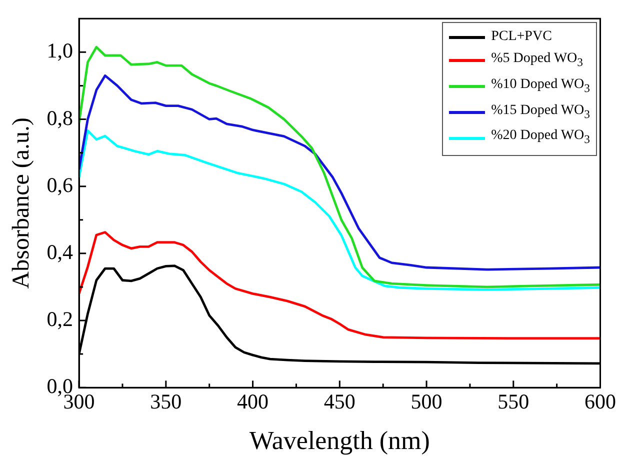 This screenshot has width=619, height=462. What do you see at coordinates (537, 60) in the screenshot?
I see `legend-label: %5 Doped WO$_{3}$` at bounding box center [537, 60].